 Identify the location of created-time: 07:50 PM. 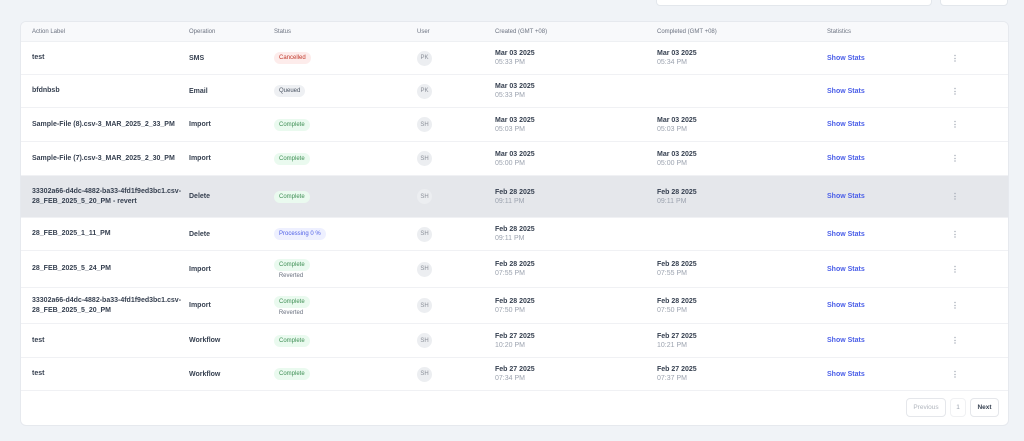
(510, 310).